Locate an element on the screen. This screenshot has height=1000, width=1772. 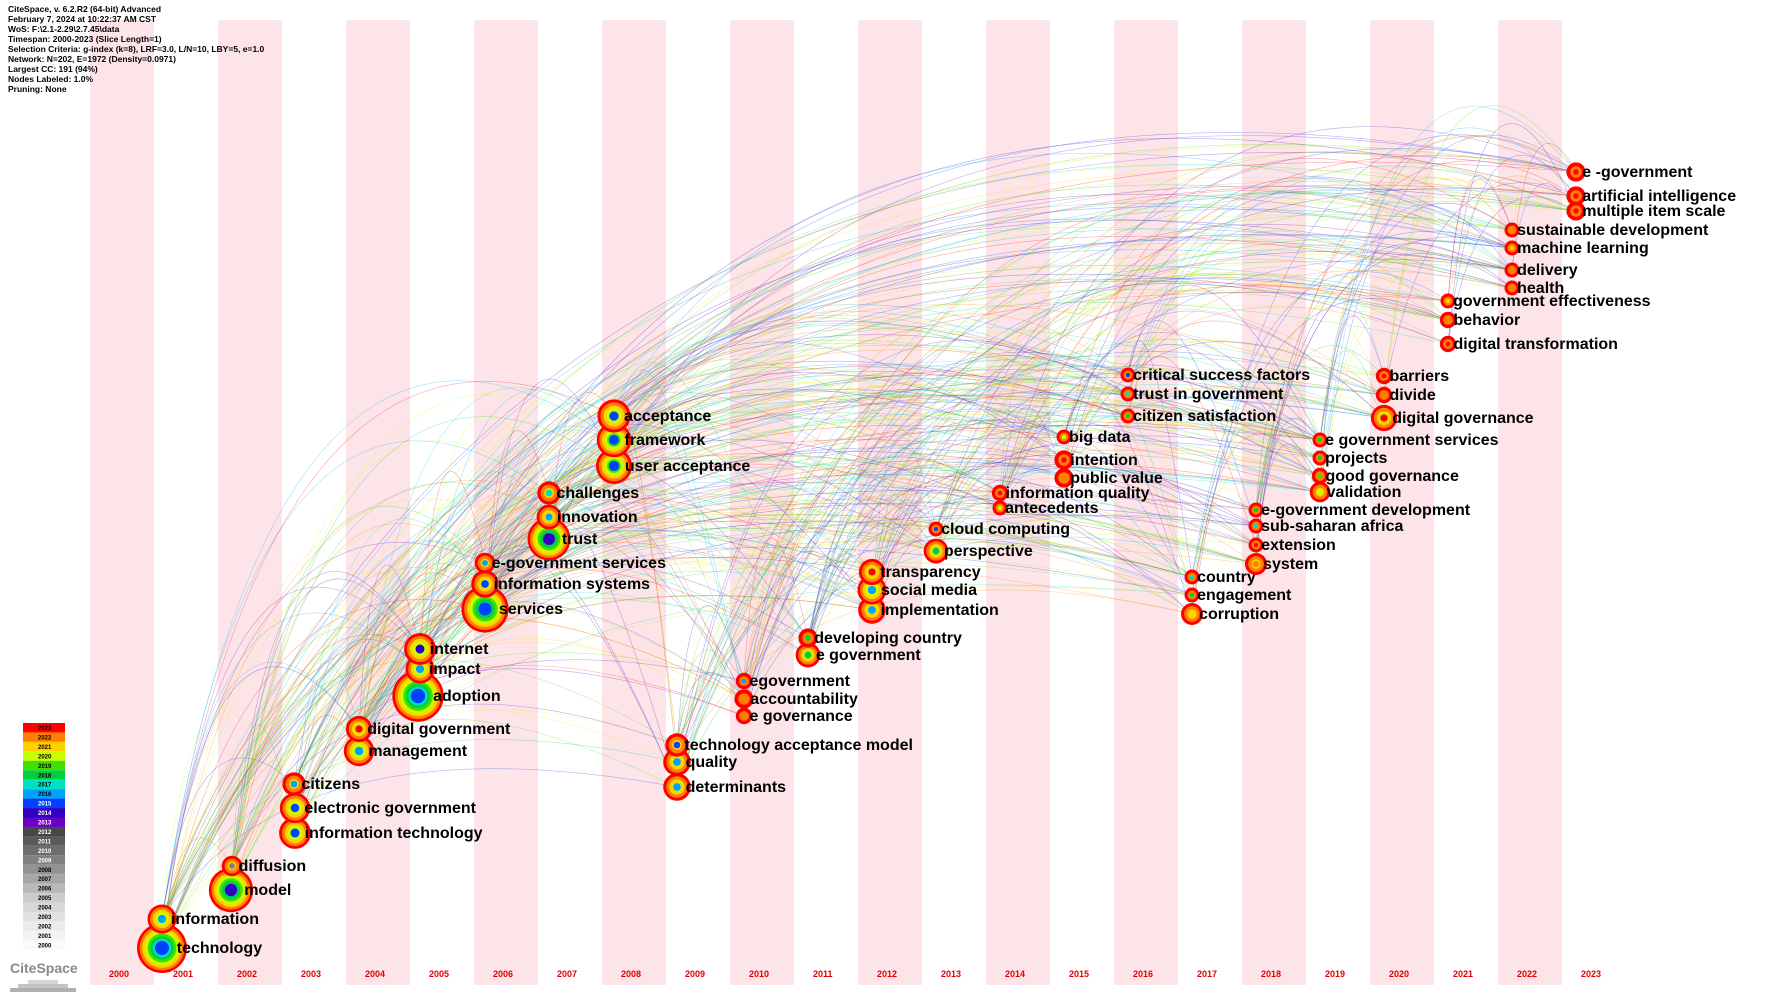
node-health: health is located at coordinates (1534, 288).